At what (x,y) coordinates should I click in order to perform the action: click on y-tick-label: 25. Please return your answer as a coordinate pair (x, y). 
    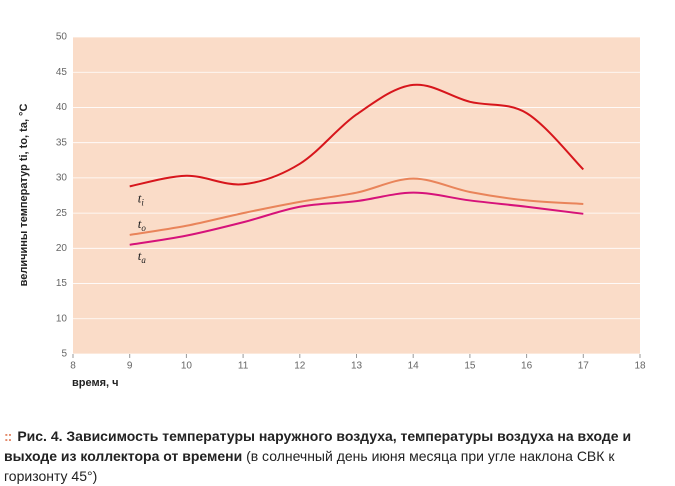
    Looking at the image, I should click on (62, 213).